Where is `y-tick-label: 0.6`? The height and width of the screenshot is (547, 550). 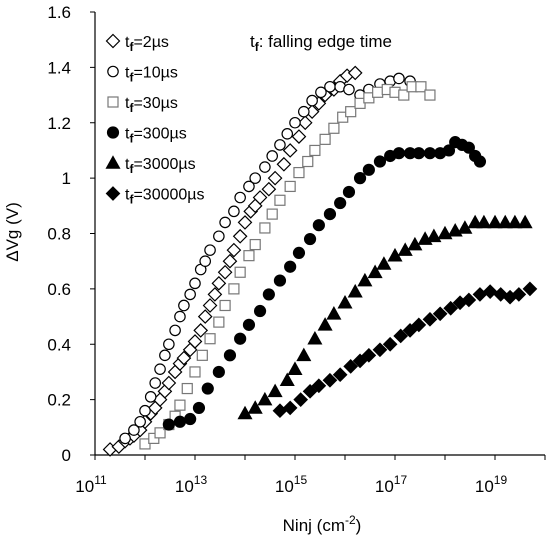 y-tick-label: 0.6 is located at coordinates (59, 289).